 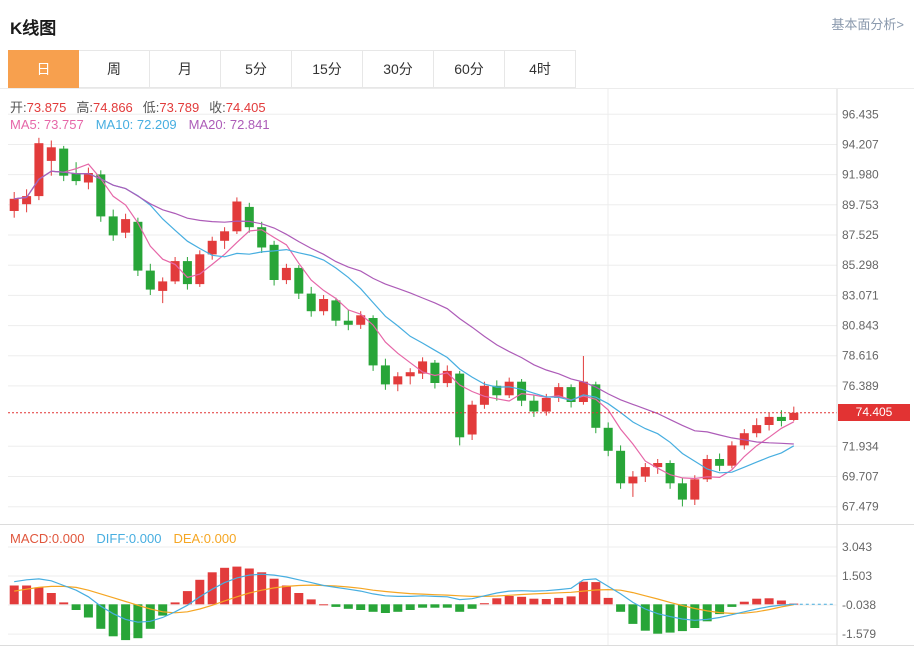 I want to click on ohlc-item: 低:73.789, so click(x=171, y=107).